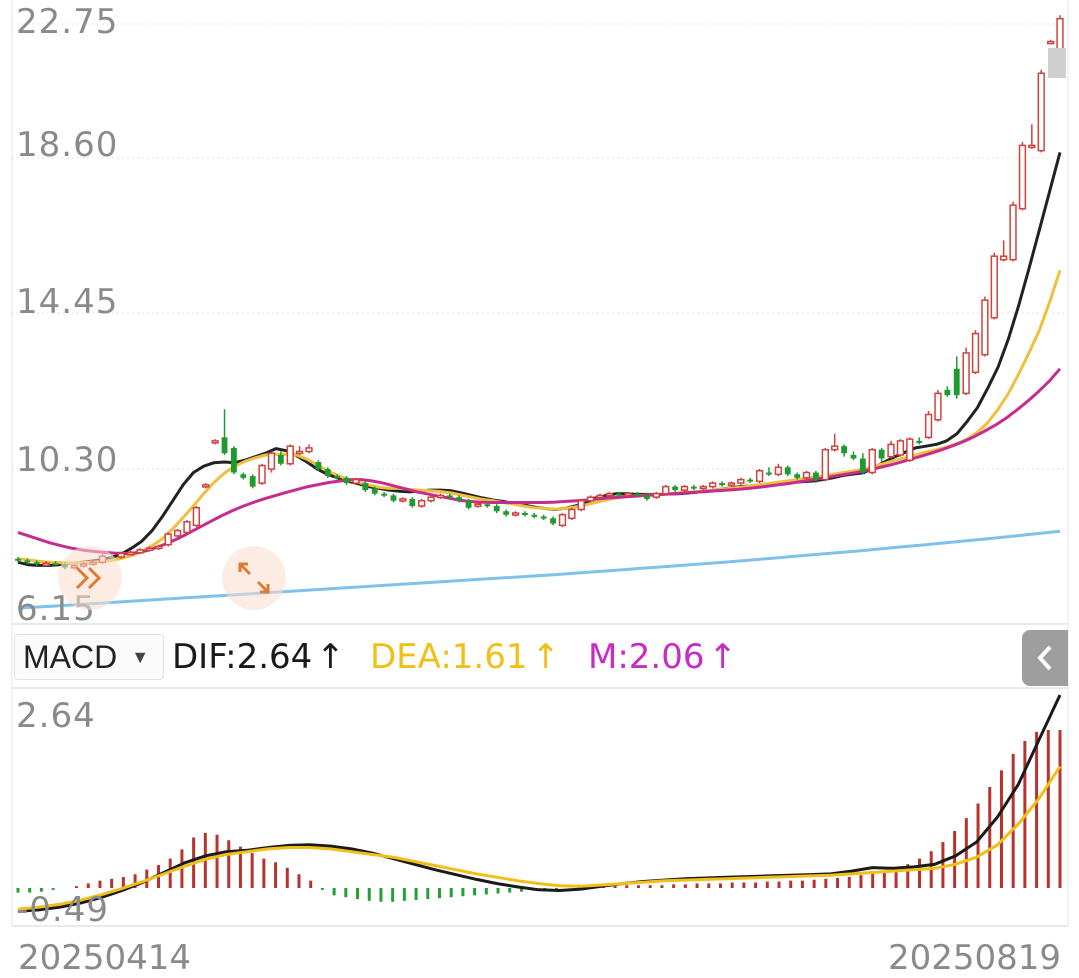  I want to click on collapse-panel-button, so click(1045, 658).